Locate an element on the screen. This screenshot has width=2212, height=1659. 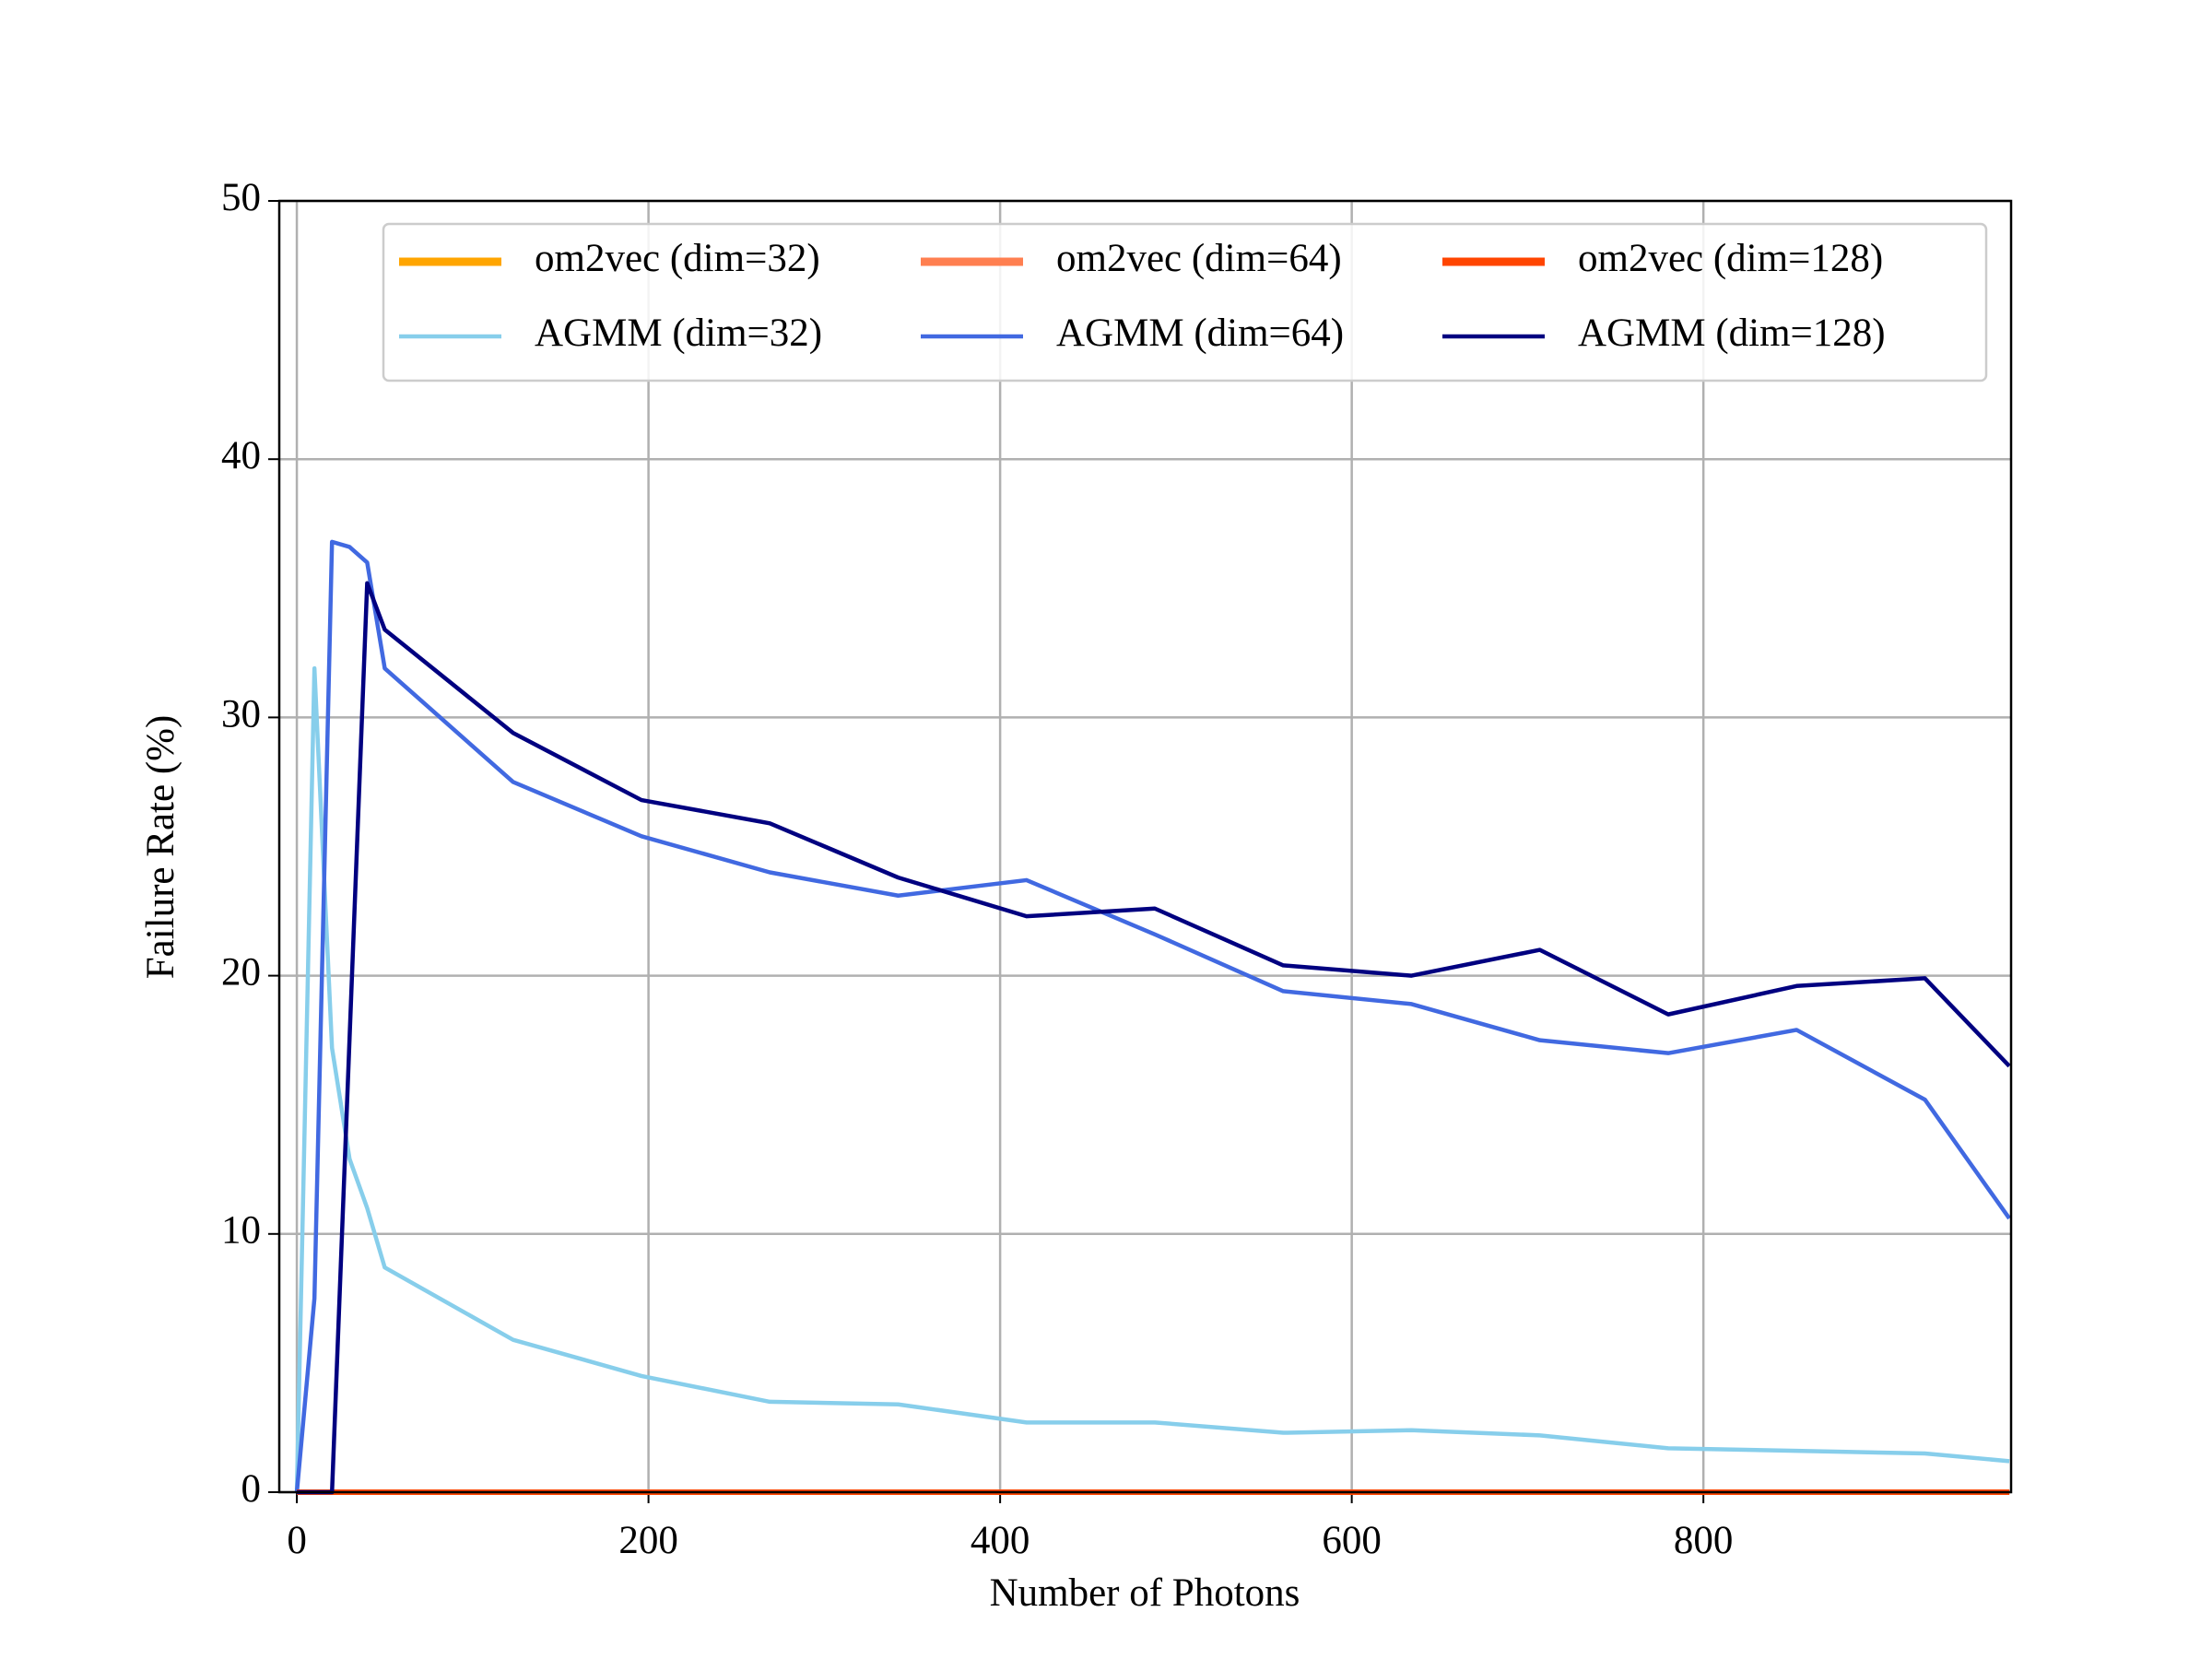
y-tick-label: 40 is located at coordinates (241, 455).